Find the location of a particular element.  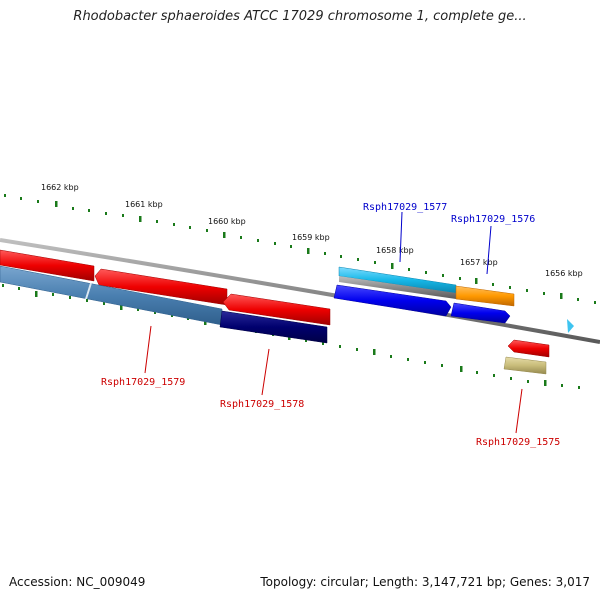

gene-label: Rsph17029_1576 is located at coordinates (493, 219).